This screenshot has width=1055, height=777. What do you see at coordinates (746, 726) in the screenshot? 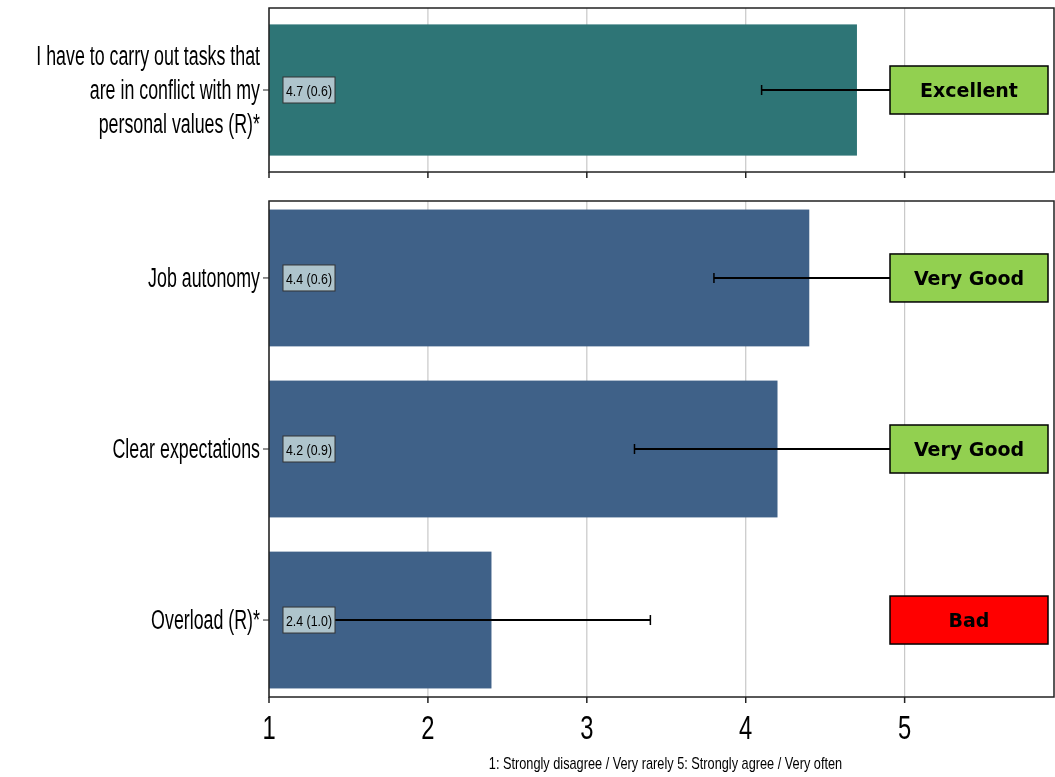
I see `x-tick-label: 4` at bounding box center [746, 726].